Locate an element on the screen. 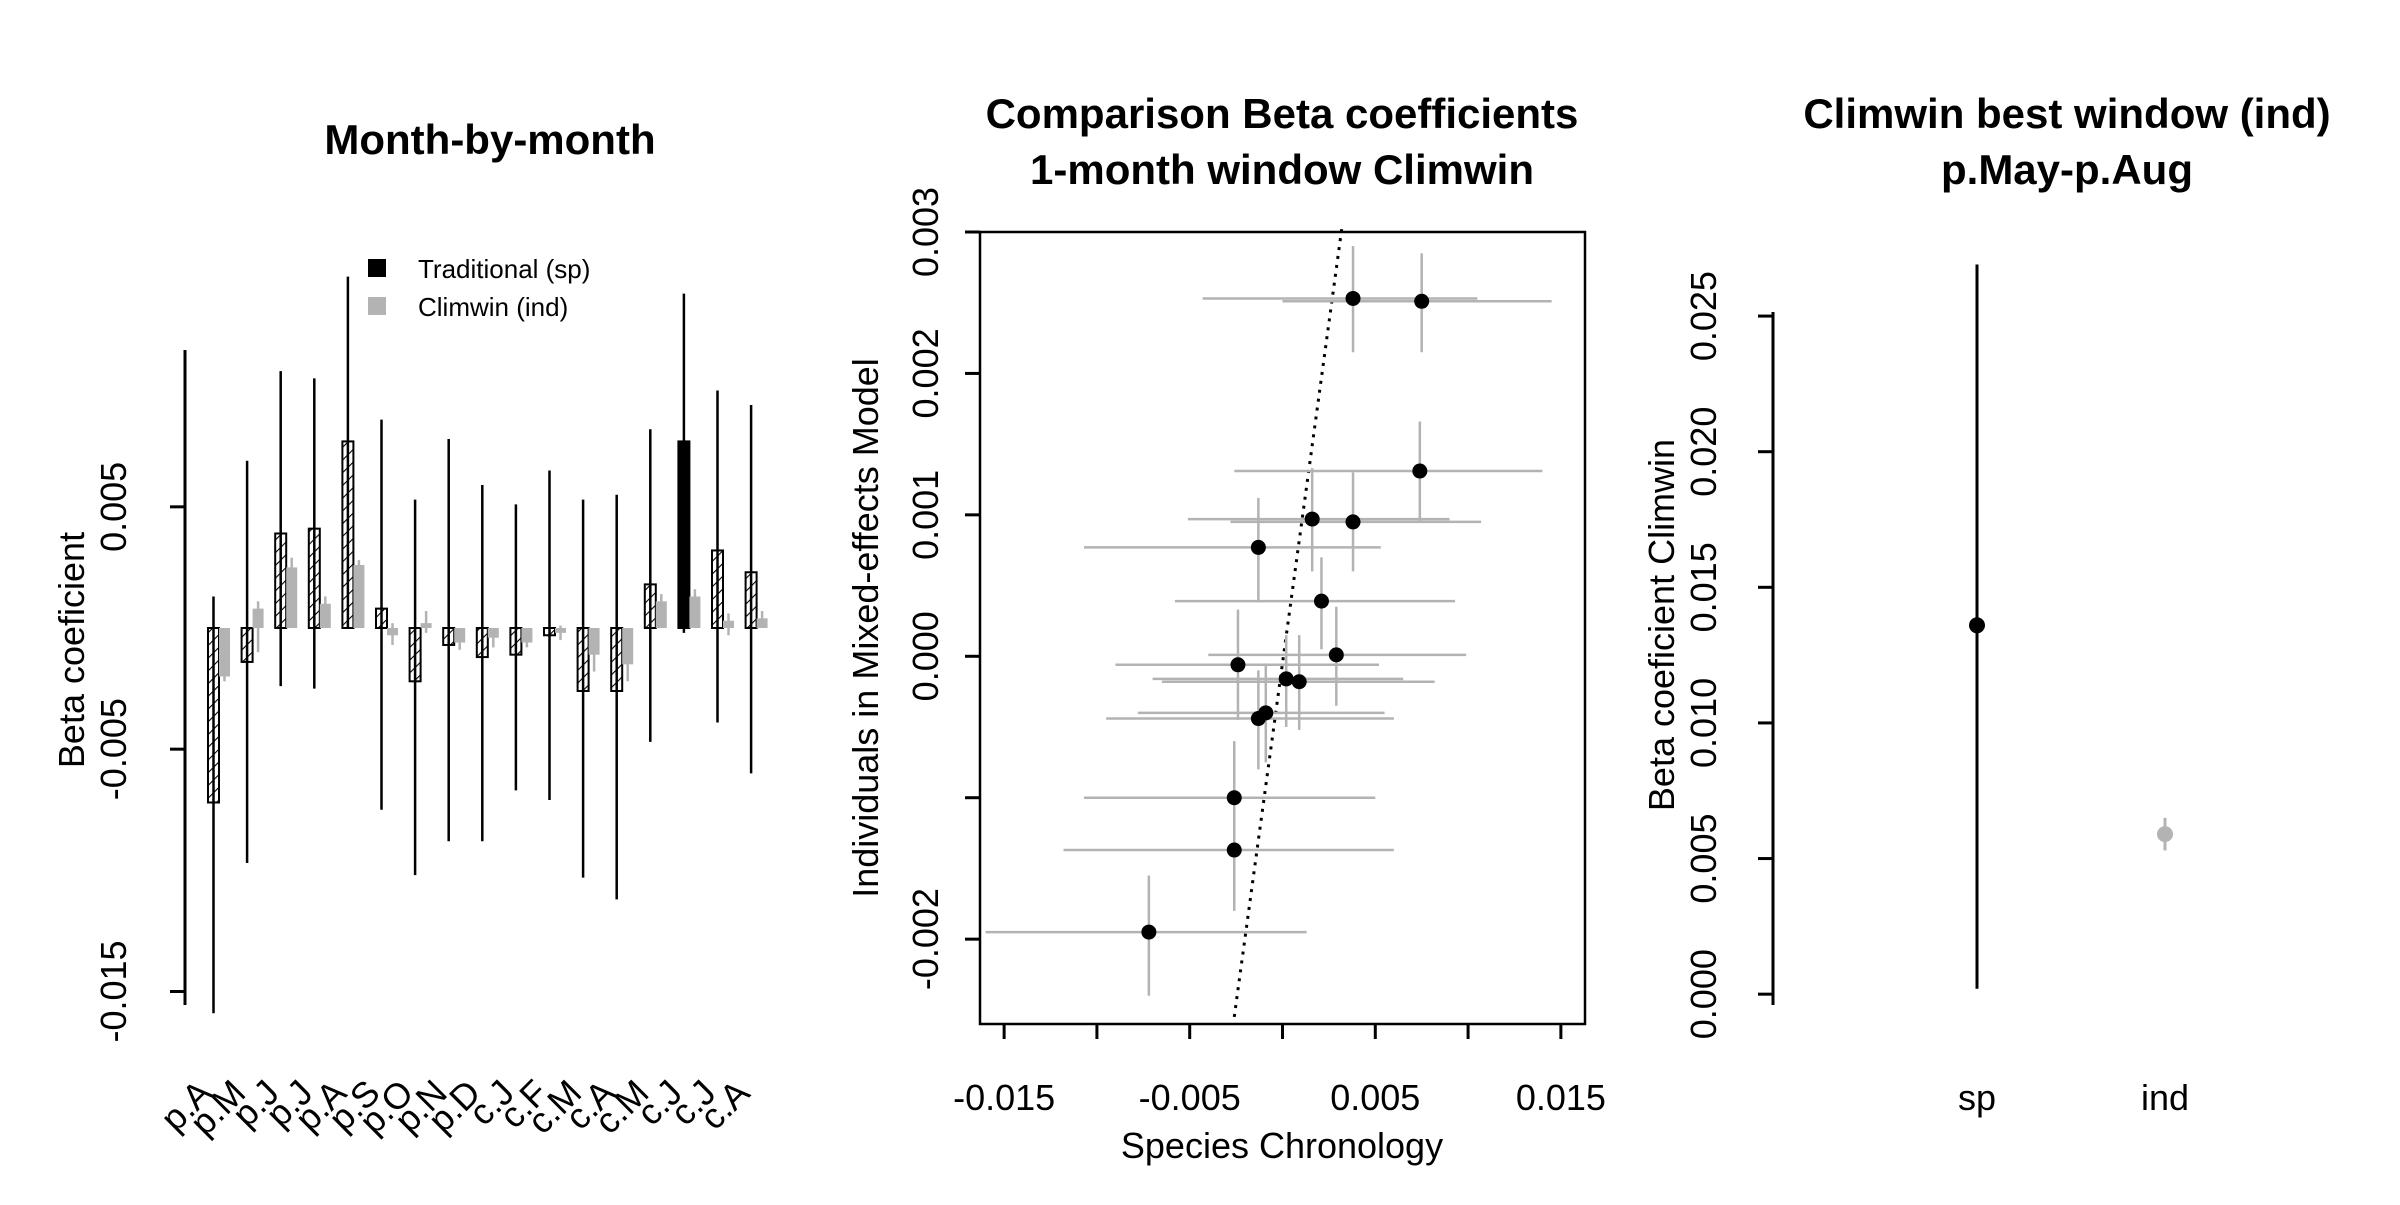 The height and width of the screenshot is (1205, 2400). panel2-x-tick-label: -0.005 is located at coordinates (1190, 1097).